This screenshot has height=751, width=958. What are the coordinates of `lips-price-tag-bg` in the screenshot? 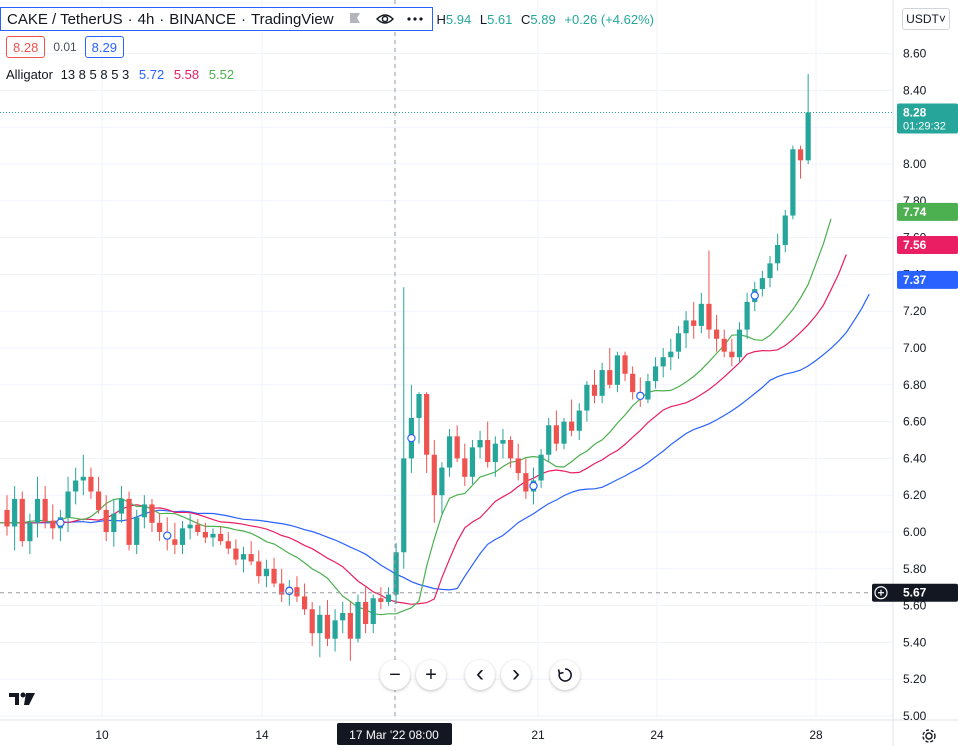 It's located at (927, 211).